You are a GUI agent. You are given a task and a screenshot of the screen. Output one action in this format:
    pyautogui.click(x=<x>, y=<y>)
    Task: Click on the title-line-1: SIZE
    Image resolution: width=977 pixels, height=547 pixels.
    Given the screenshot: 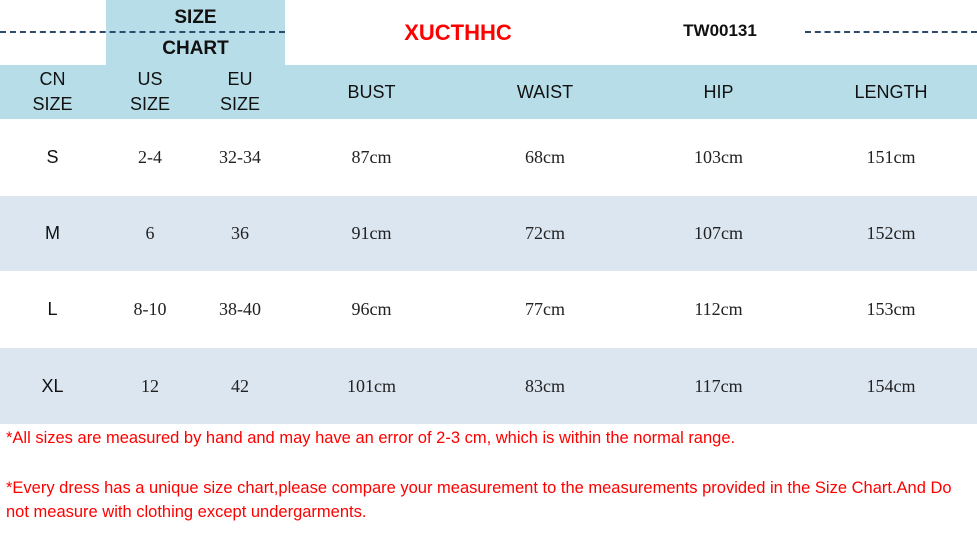 What is the action you would take?
    pyautogui.click(x=195, y=17)
    